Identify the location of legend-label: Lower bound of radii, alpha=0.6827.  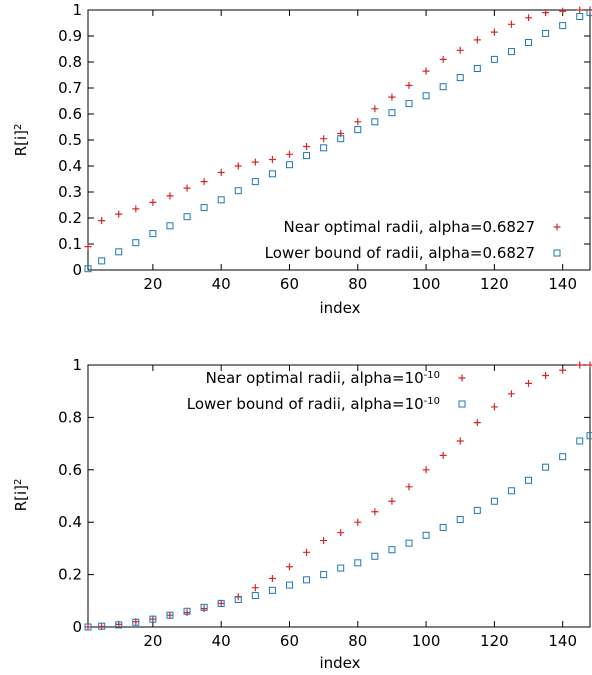
(400, 253).